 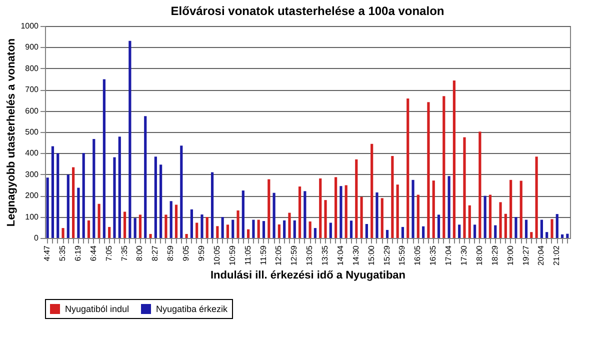 I want to click on x-tick-label: 19:00, so click(x=510, y=255).